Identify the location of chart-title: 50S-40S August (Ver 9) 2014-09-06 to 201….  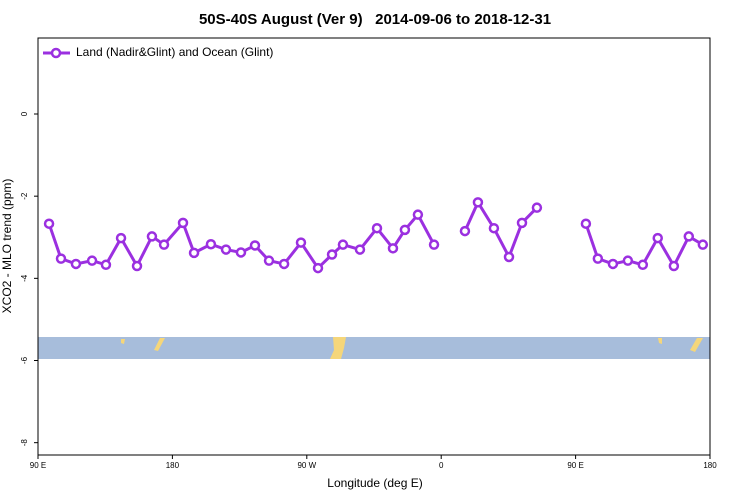
(375, 19).